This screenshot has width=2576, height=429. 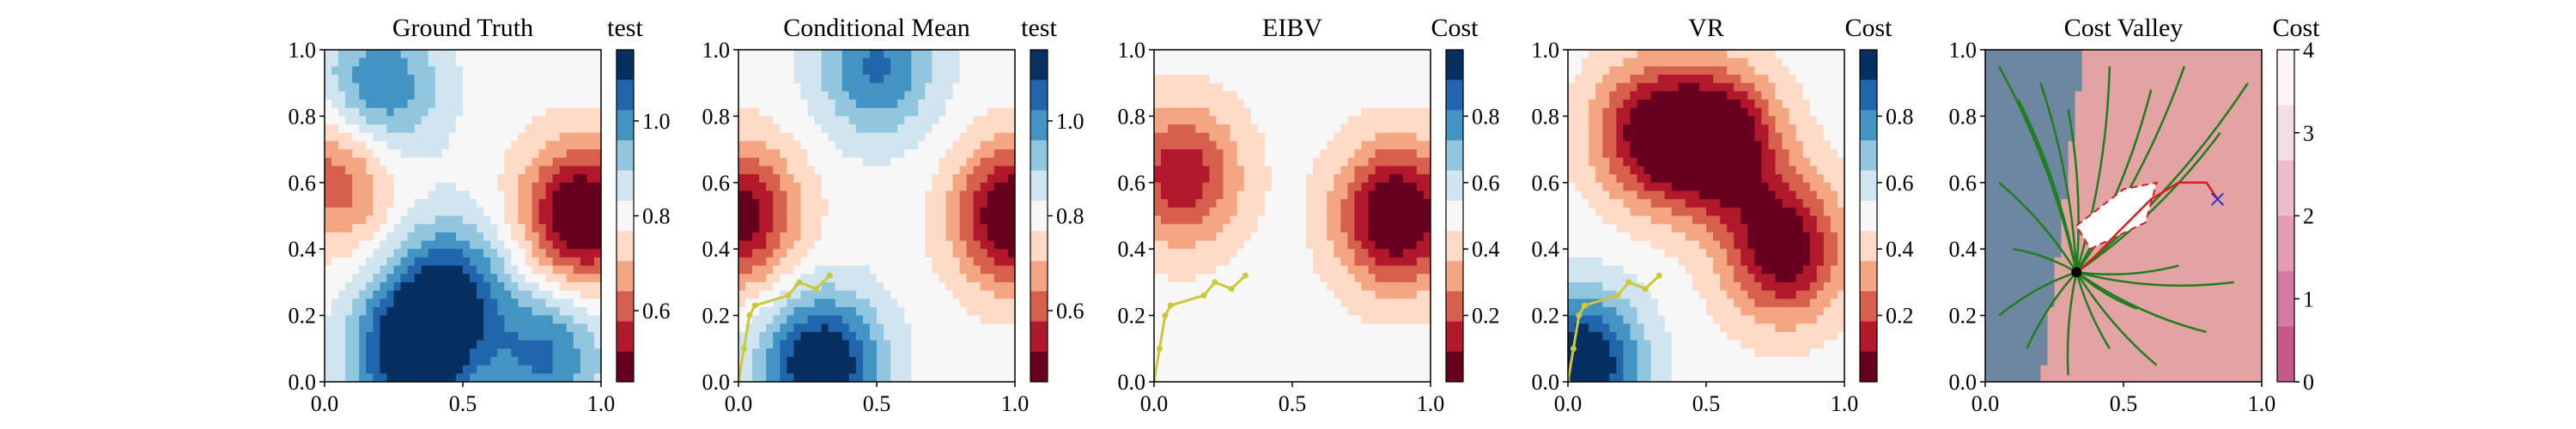 What do you see at coordinates (1057, 216) in the screenshot?
I see `colorbar: 0.60.81.0` at bounding box center [1057, 216].